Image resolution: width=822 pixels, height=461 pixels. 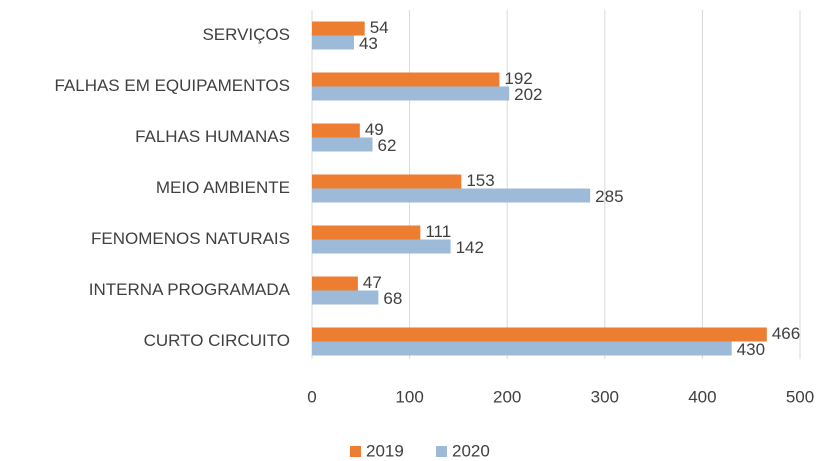 I want to click on data-label: 430, so click(x=751, y=349).